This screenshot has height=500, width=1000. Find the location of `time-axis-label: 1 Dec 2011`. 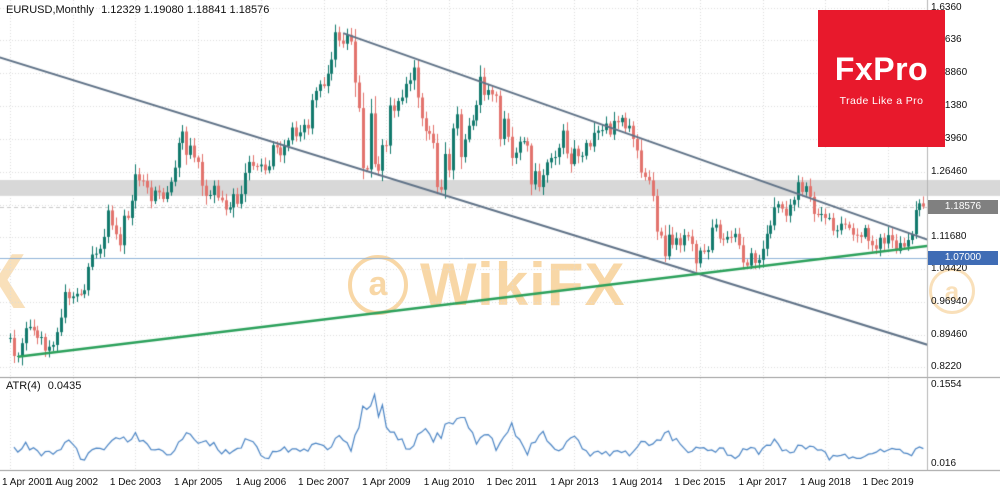

time-axis-label: 1 Dec 2011 is located at coordinates (511, 482).